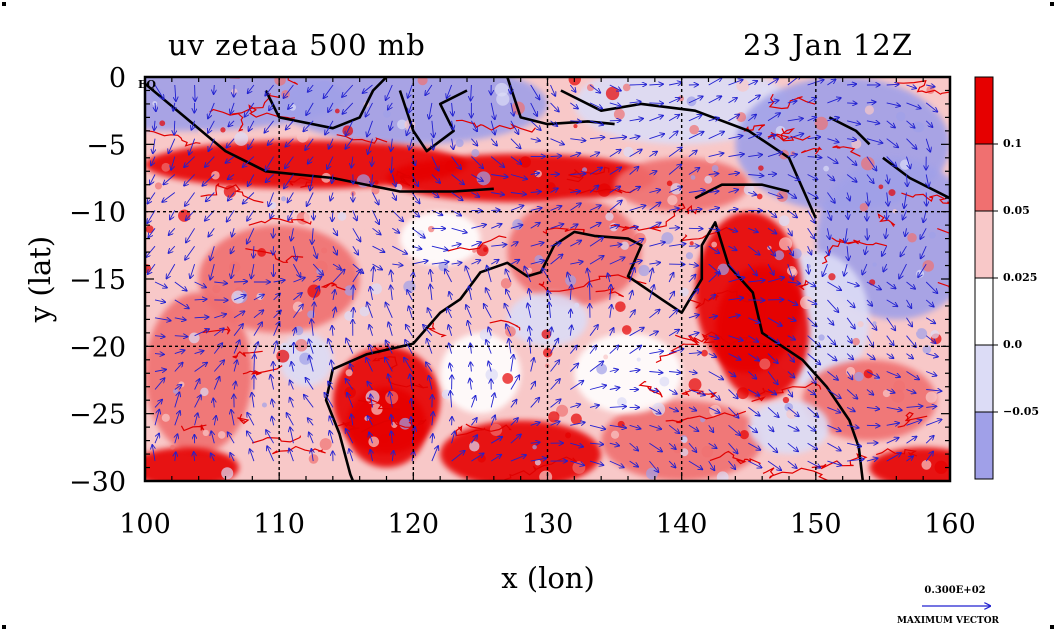 The width and height of the screenshot is (1056, 631). Describe the element at coordinates (547, 524) in the screenshot. I see `x-tick-labels: 100 110 120 130 140 150 160` at that location.